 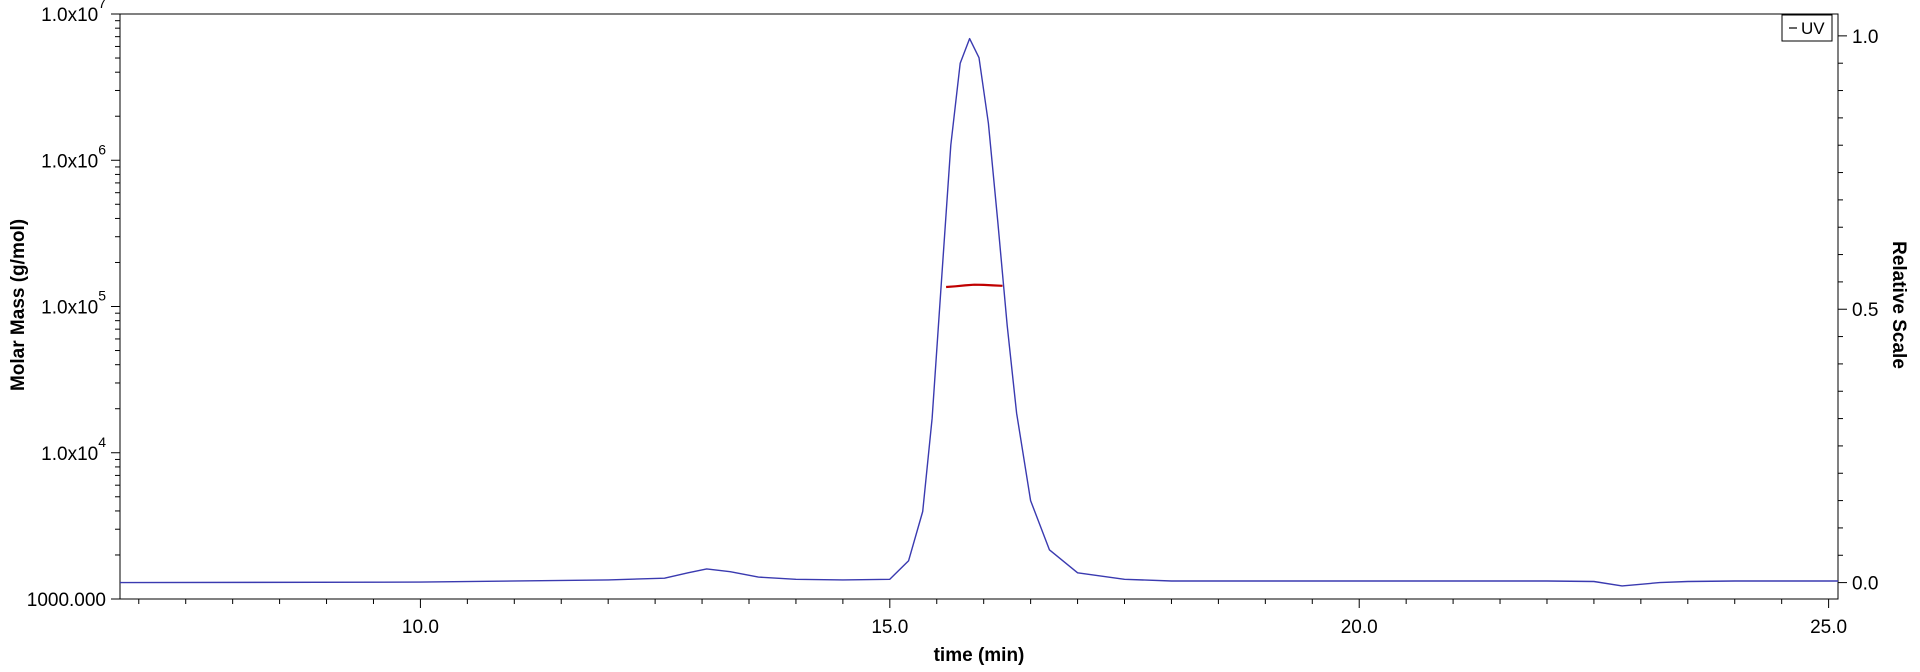 What do you see at coordinates (73, 449) in the screenshot?
I see `y-left-tick-label: 1.0x10⁴` at bounding box center [73, 449].